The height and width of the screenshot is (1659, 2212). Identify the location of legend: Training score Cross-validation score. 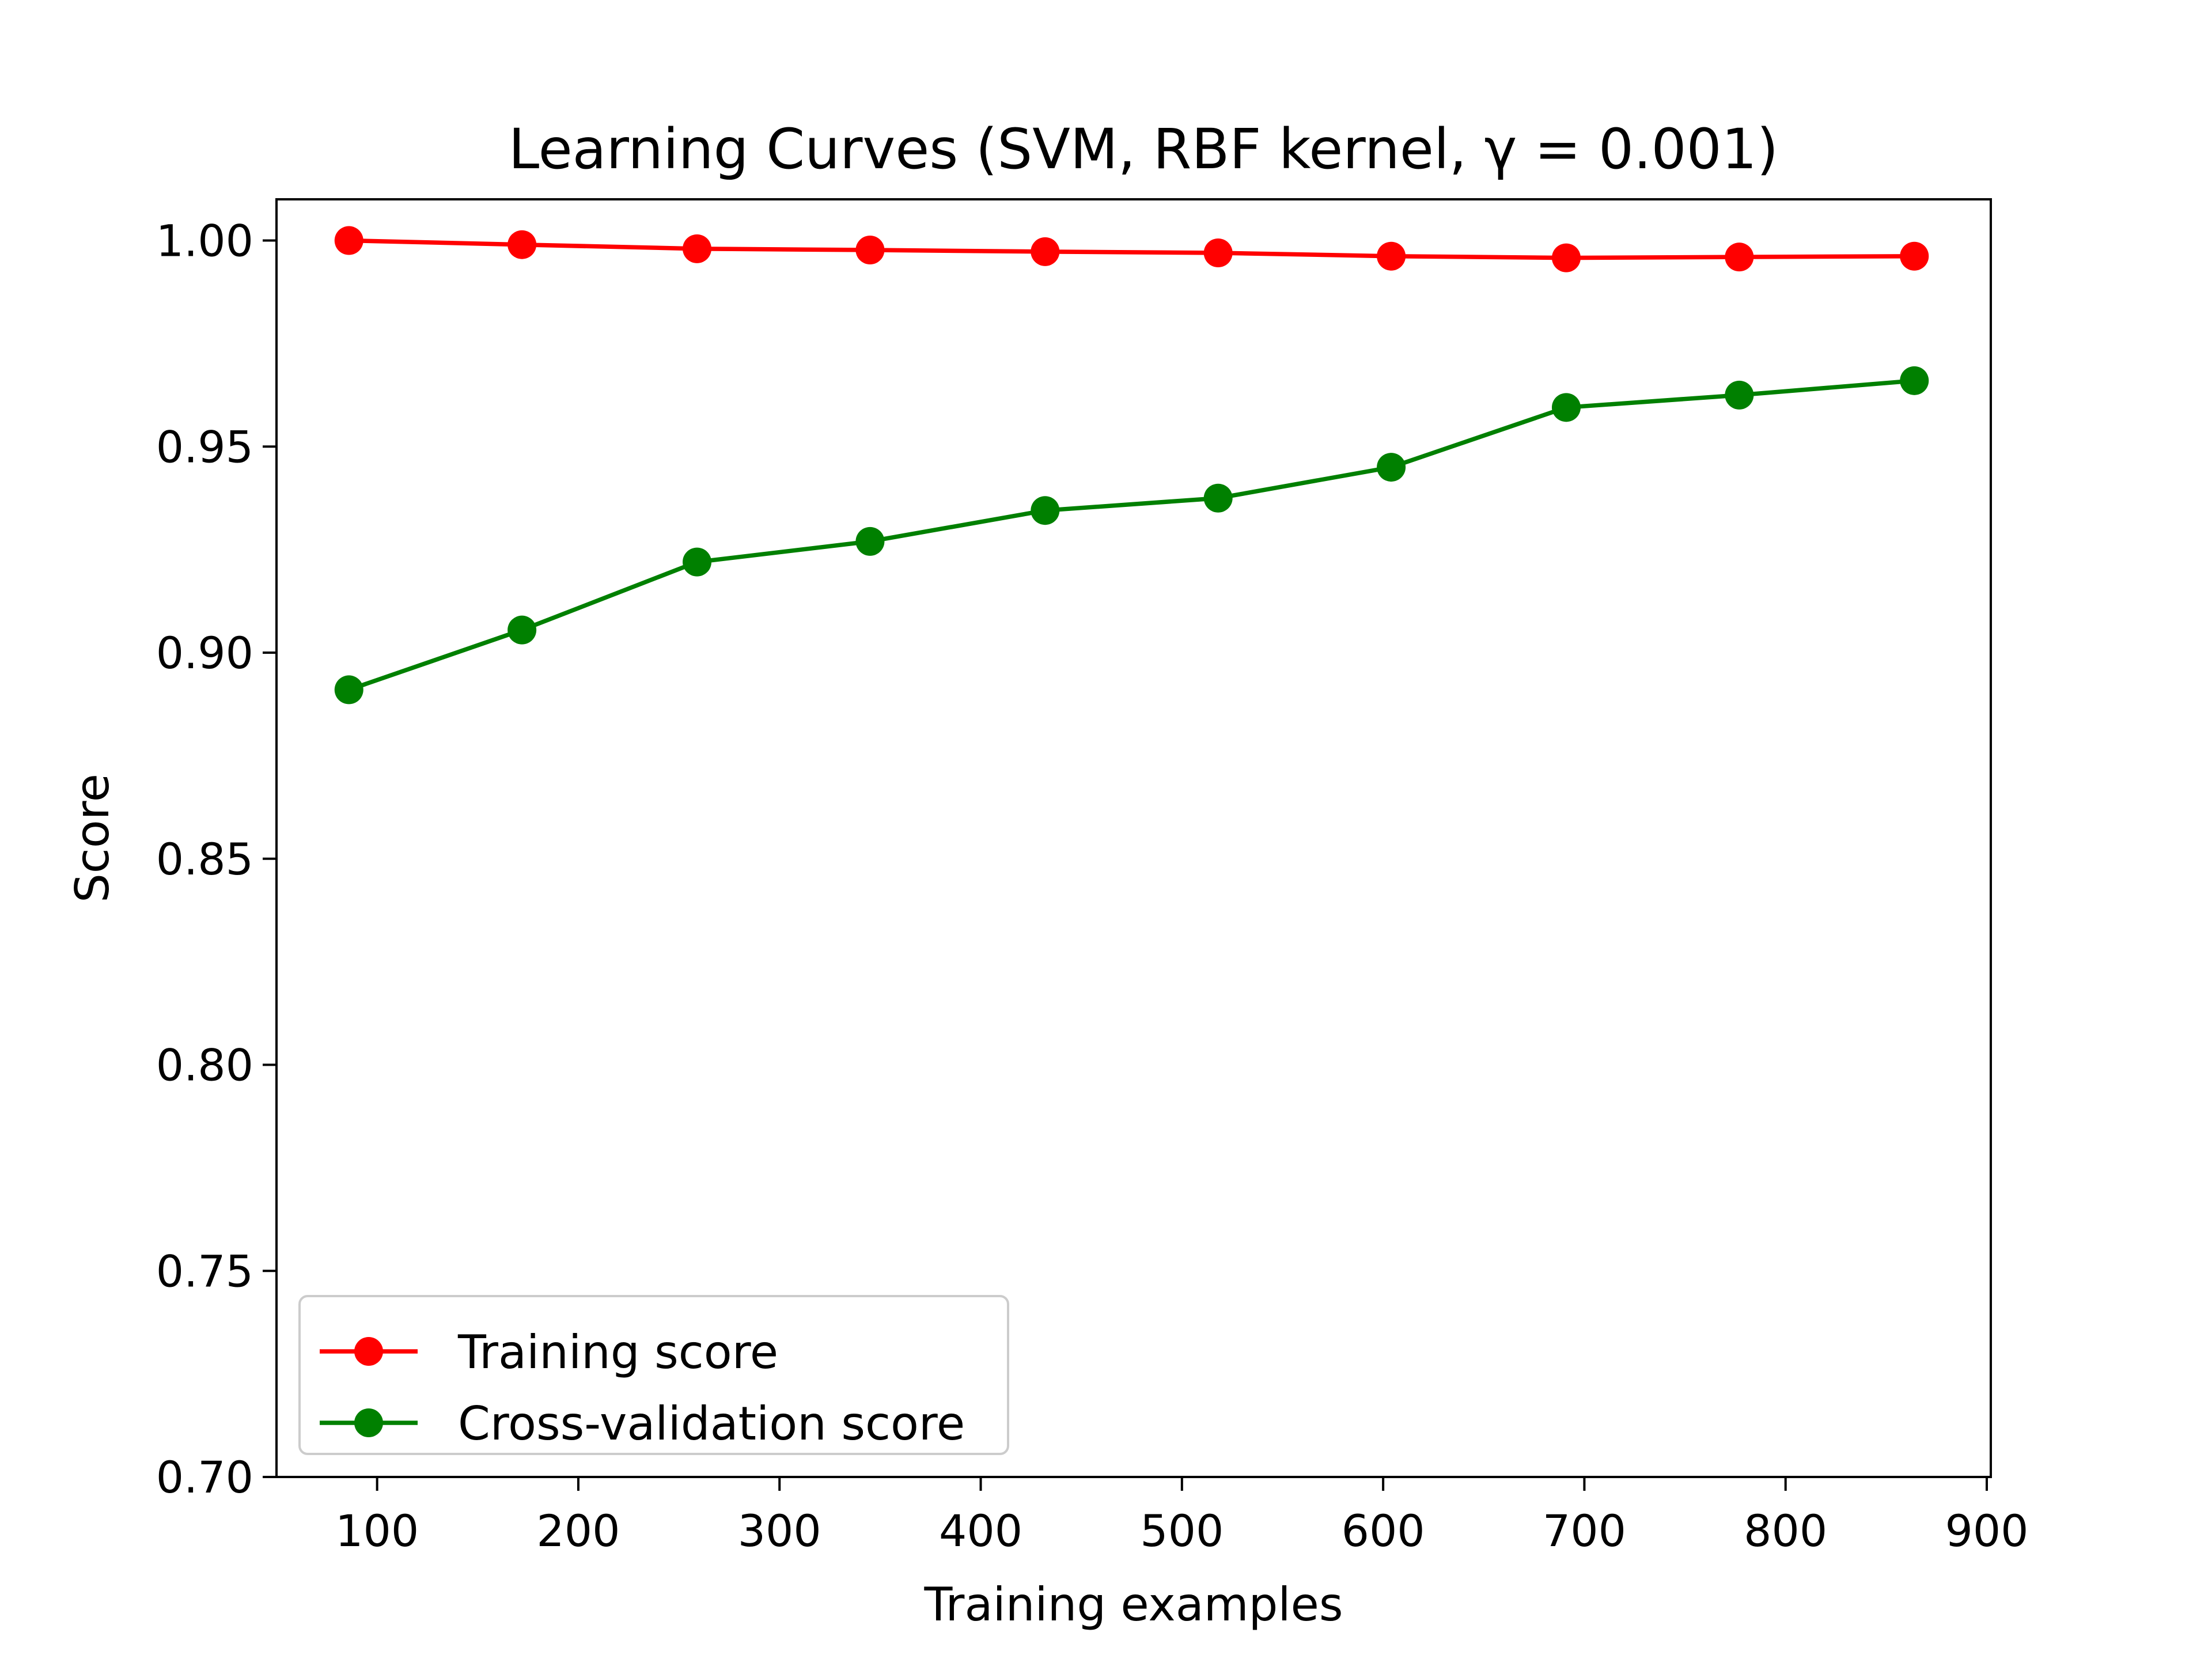
(653, 1375).